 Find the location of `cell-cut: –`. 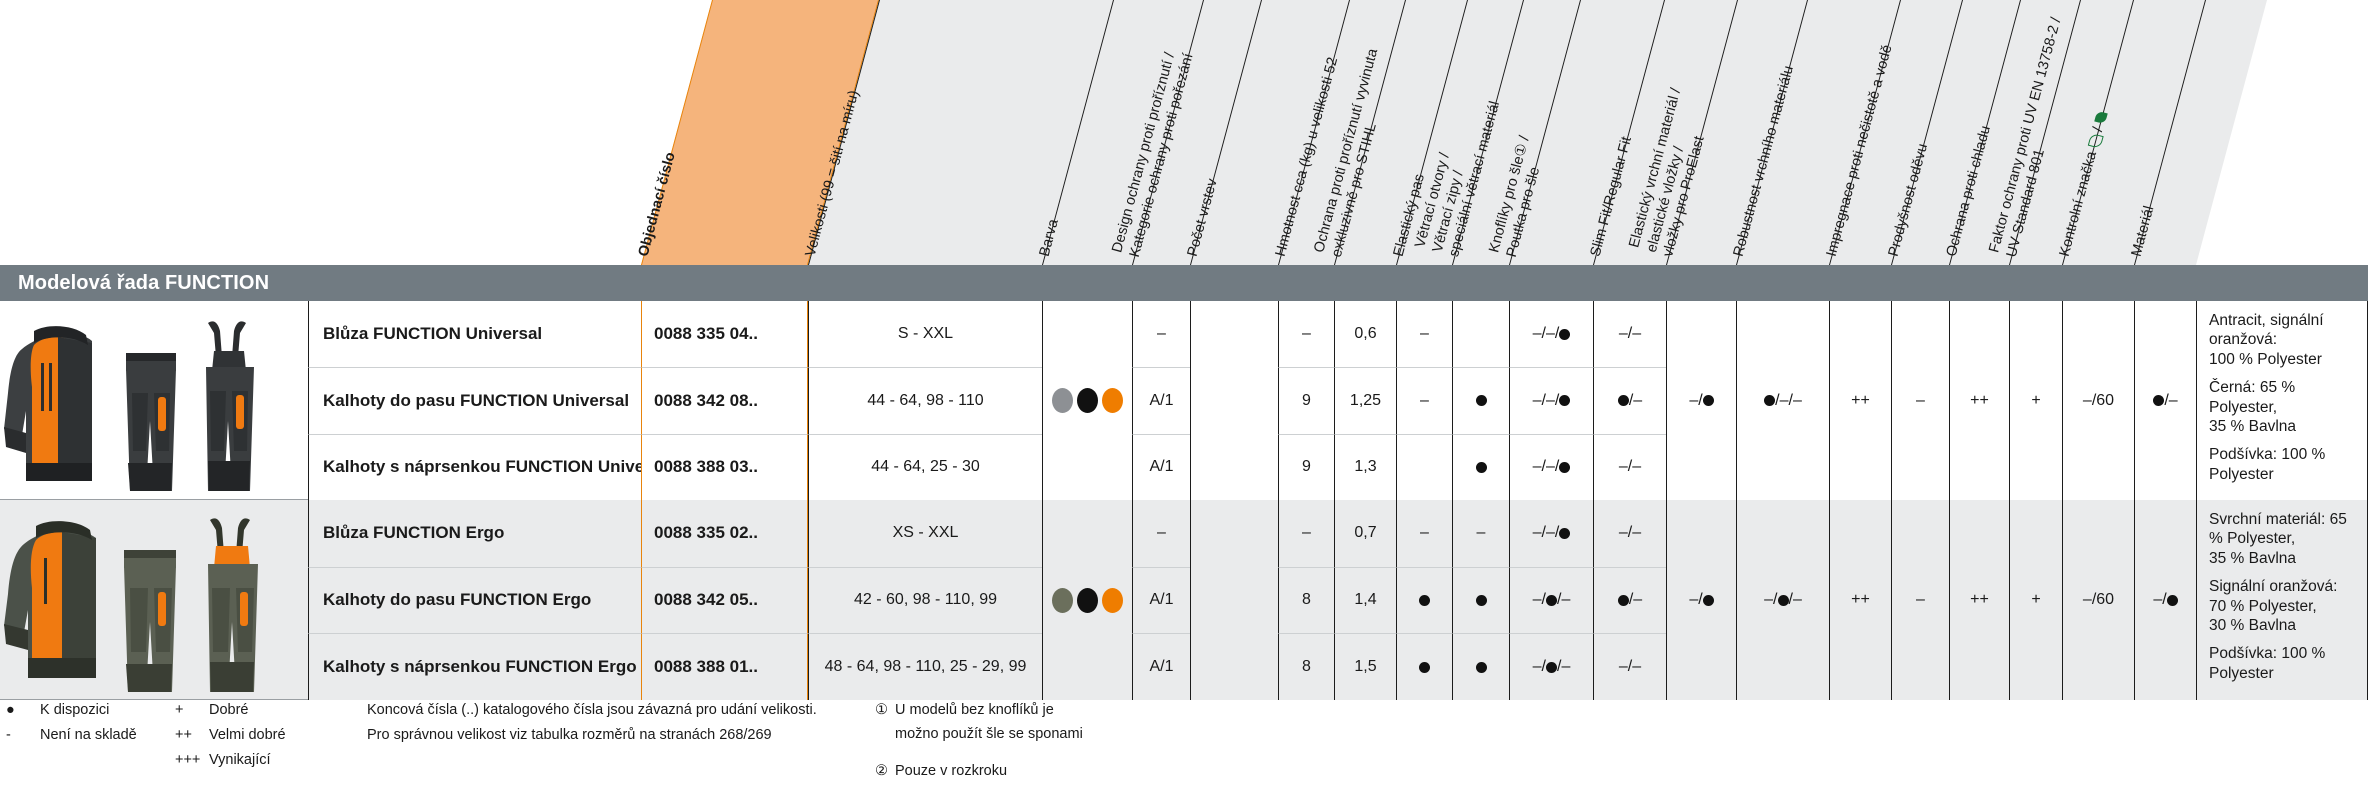

cell-cut: – is located at coordinates (1161, 533).